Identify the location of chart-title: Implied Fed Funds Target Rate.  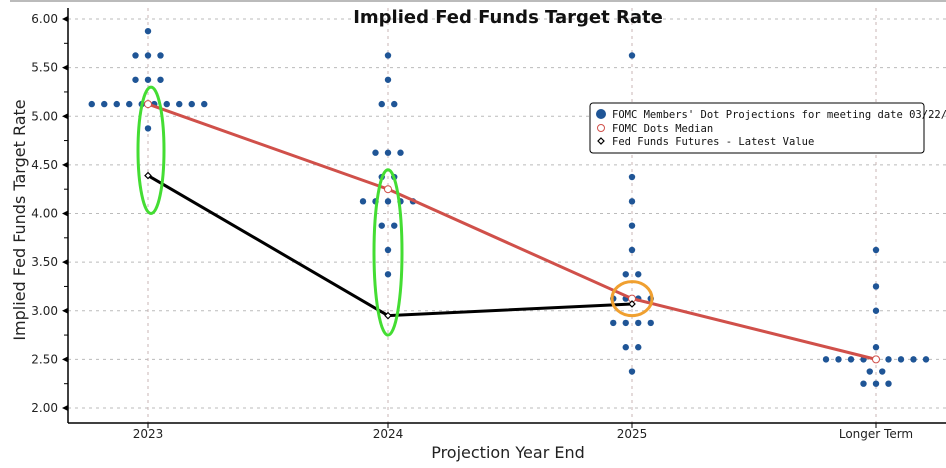
(508, 17).